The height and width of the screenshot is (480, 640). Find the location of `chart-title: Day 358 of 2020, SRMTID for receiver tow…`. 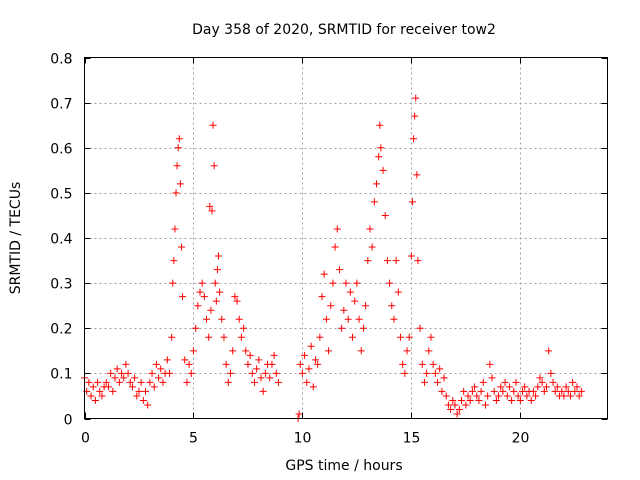

chart-title: Day 358 of 2020, SRMTID for receiver tow… is located at coordinates (344, 30).